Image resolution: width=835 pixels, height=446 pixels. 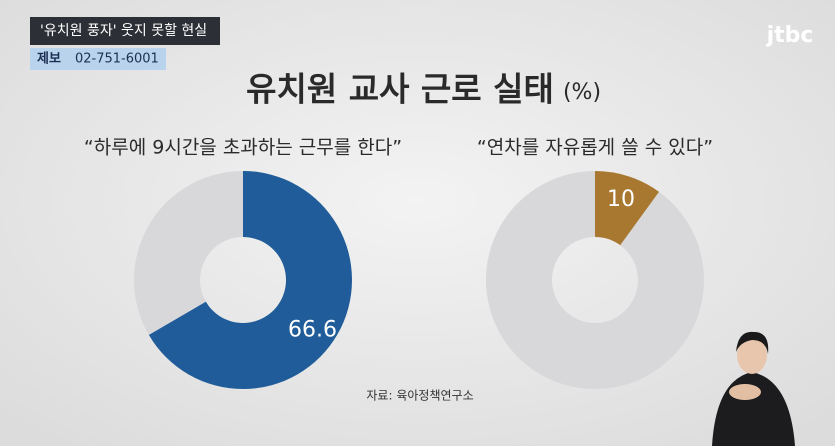 What do you see at coordinates (312, 330) in the screenshot?
I see `data-label: 66.6` at bounding box center [312, 330].